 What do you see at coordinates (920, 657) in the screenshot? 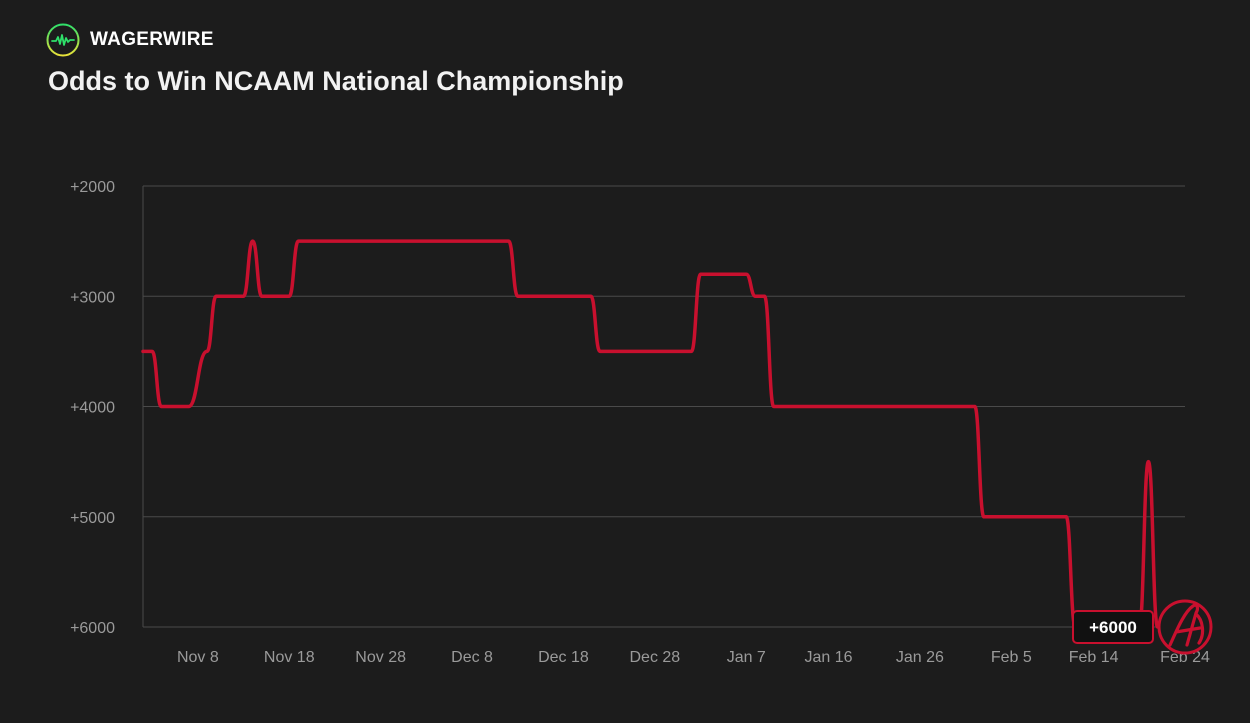
I see `x-tick-label: Jan 26` at bounding box center [920, 657].